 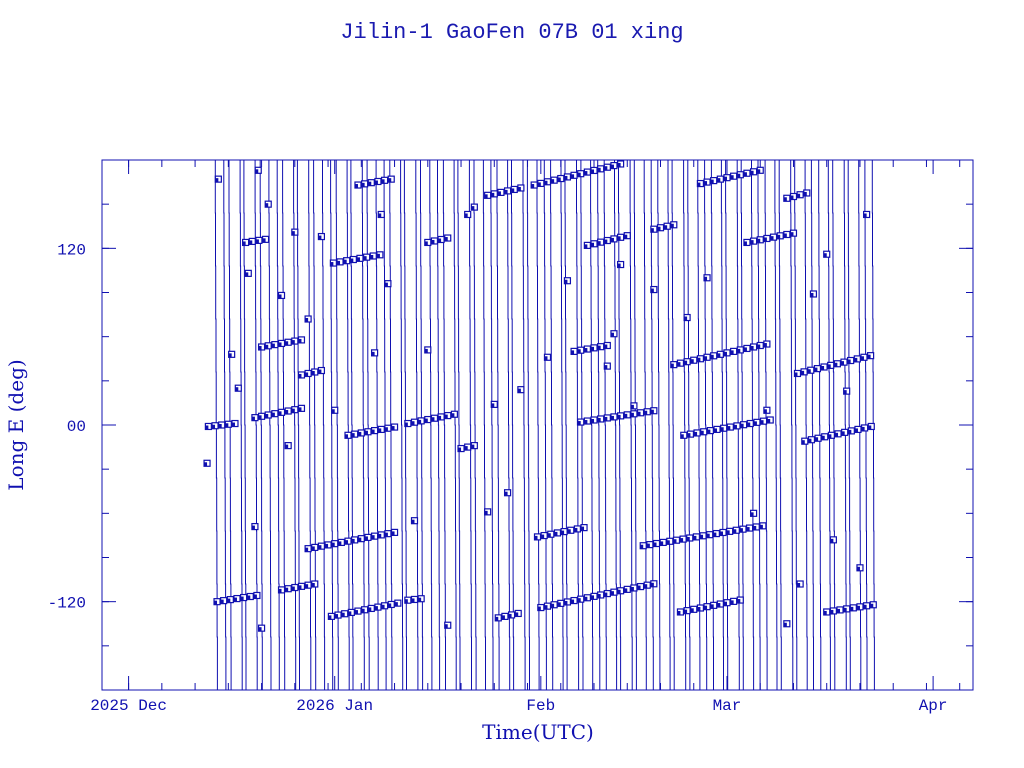 What do you see at coordinates (16, 424) in the screenshot?
I see `y-axis-label: Long E (deg)` at bounding box center [16, 424].